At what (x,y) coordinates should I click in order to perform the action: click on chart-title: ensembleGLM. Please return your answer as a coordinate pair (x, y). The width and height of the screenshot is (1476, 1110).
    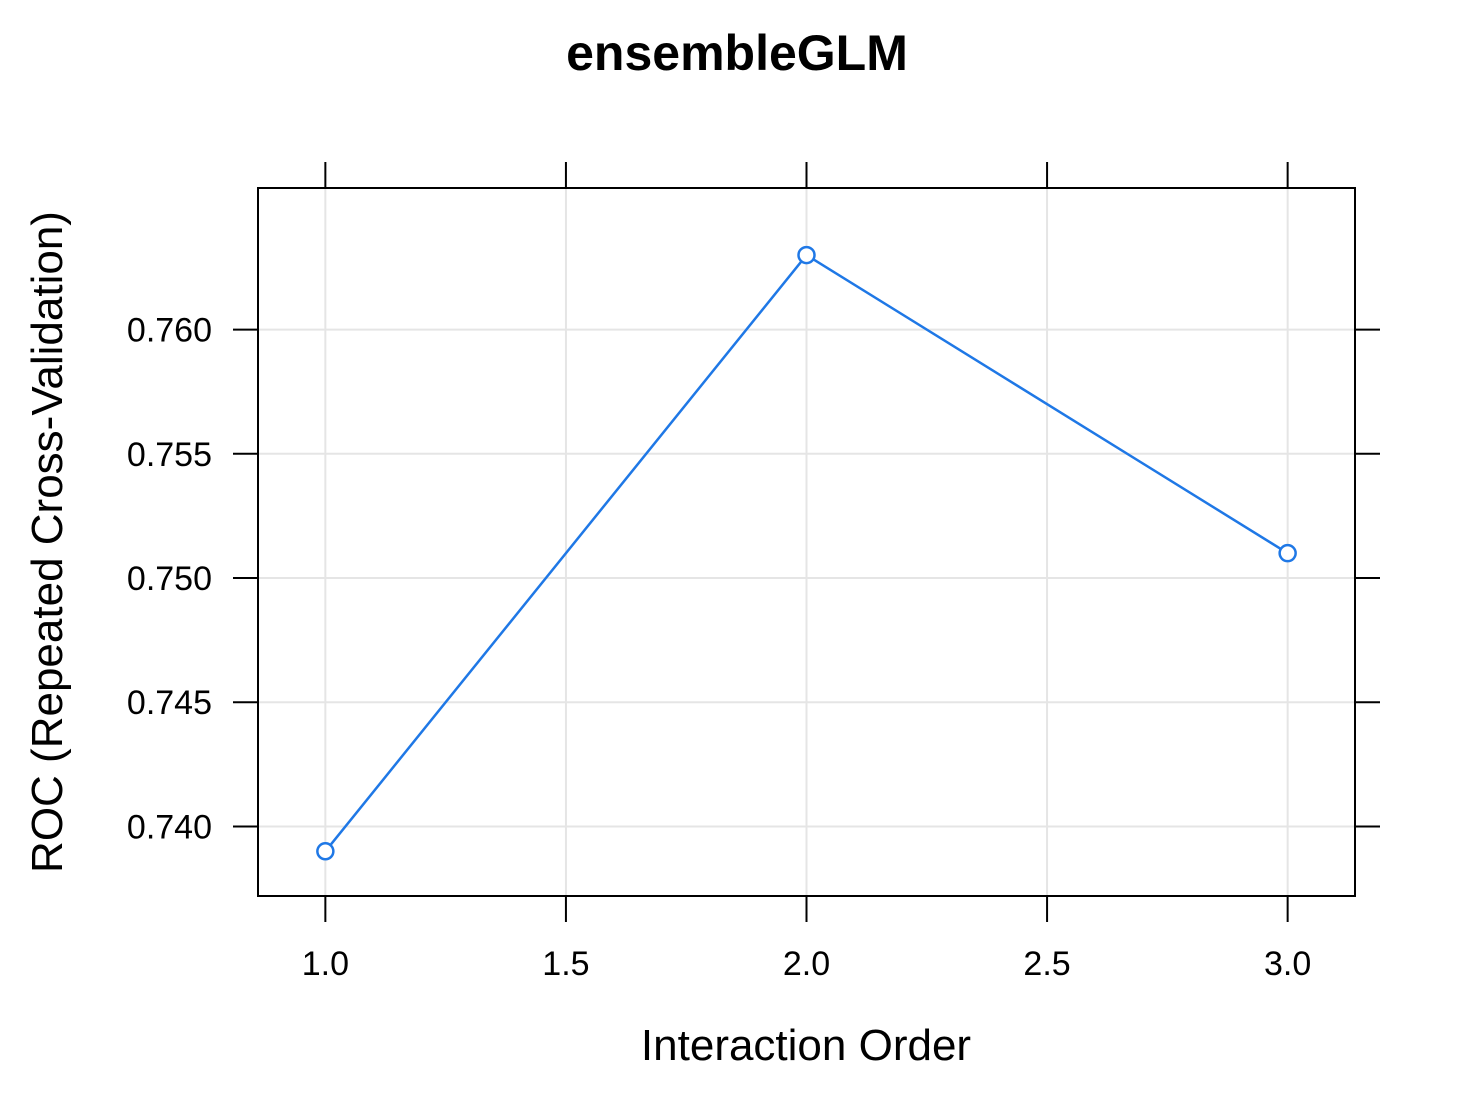
    Looking at the image, I should click on (737, 53).